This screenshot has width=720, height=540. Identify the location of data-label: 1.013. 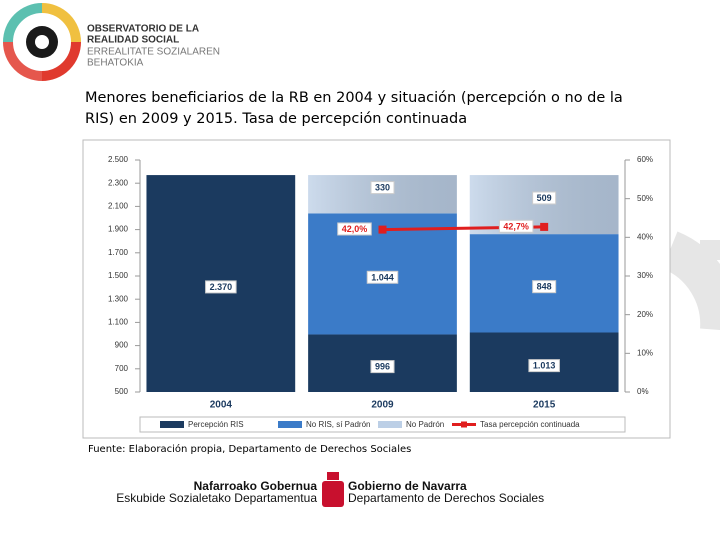
(544, 366).